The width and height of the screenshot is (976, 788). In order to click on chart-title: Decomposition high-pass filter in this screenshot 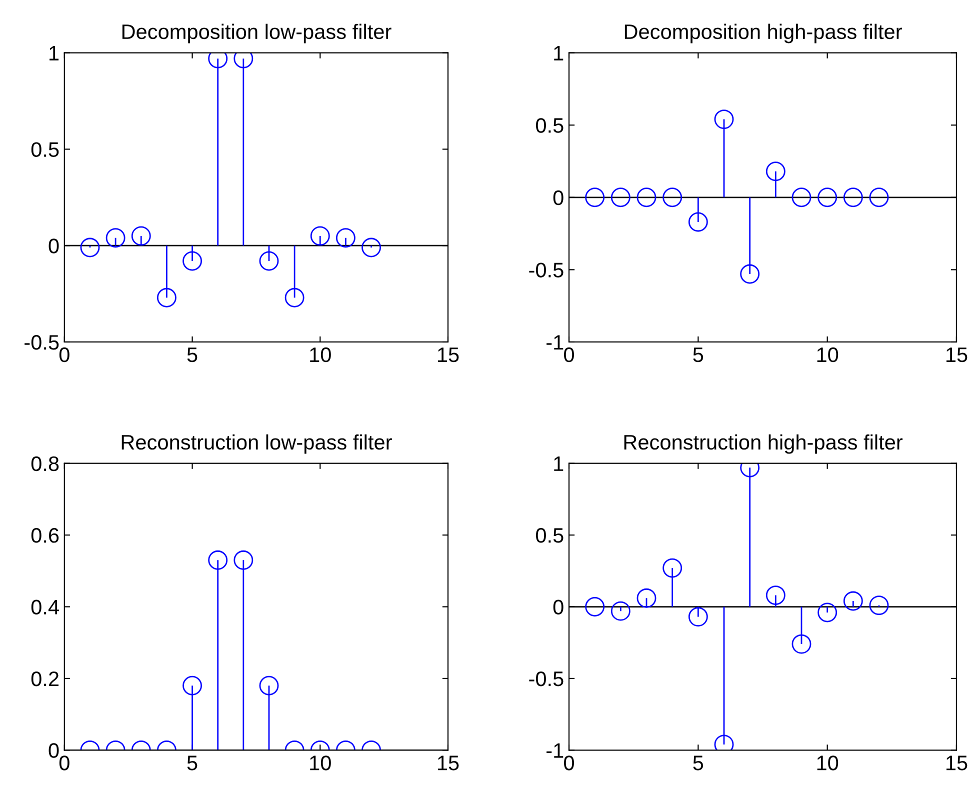, I will do `click(763, 34)`.